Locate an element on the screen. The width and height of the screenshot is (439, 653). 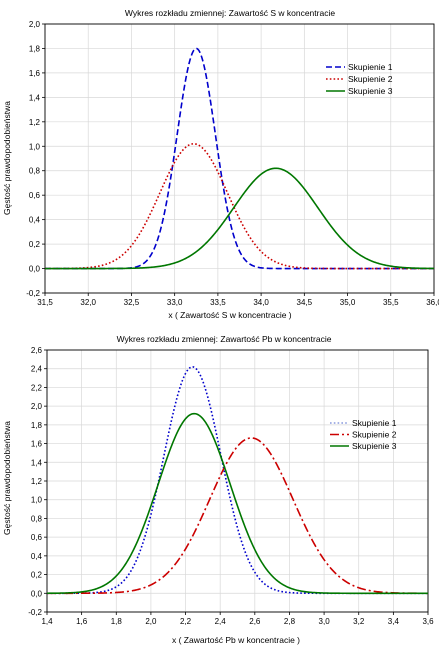
x-tick-label: 31,5 is located at coordinates (45, 302).